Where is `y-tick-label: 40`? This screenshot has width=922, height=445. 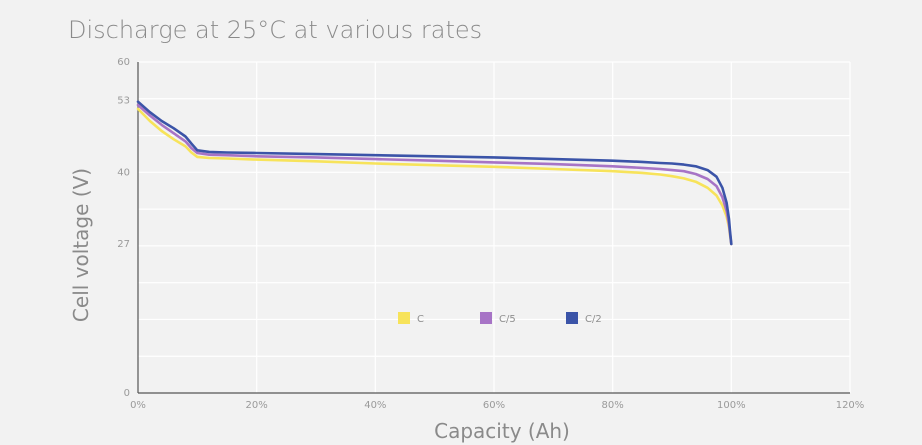 y-tick-label: 40 is located at coordinates (123, 172).